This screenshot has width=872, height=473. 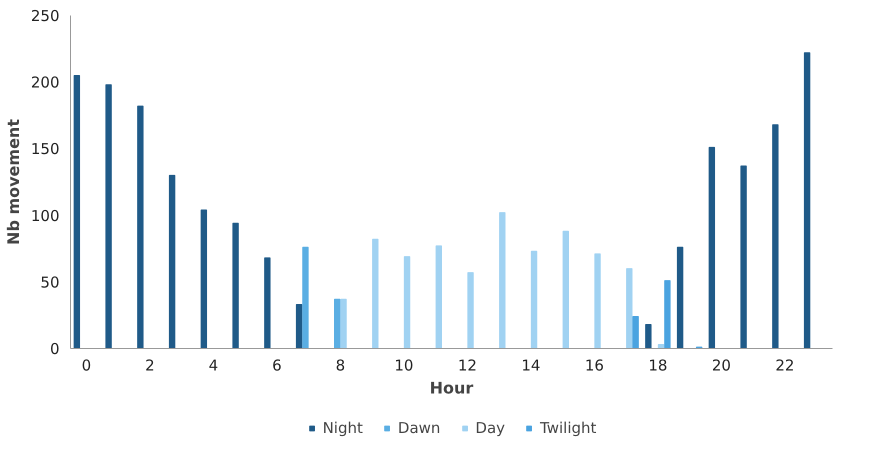 What do you see at coordinates (45, 215) in the screenshot?
I see `y-tick-label: 100` at bounding box center [45, 215].